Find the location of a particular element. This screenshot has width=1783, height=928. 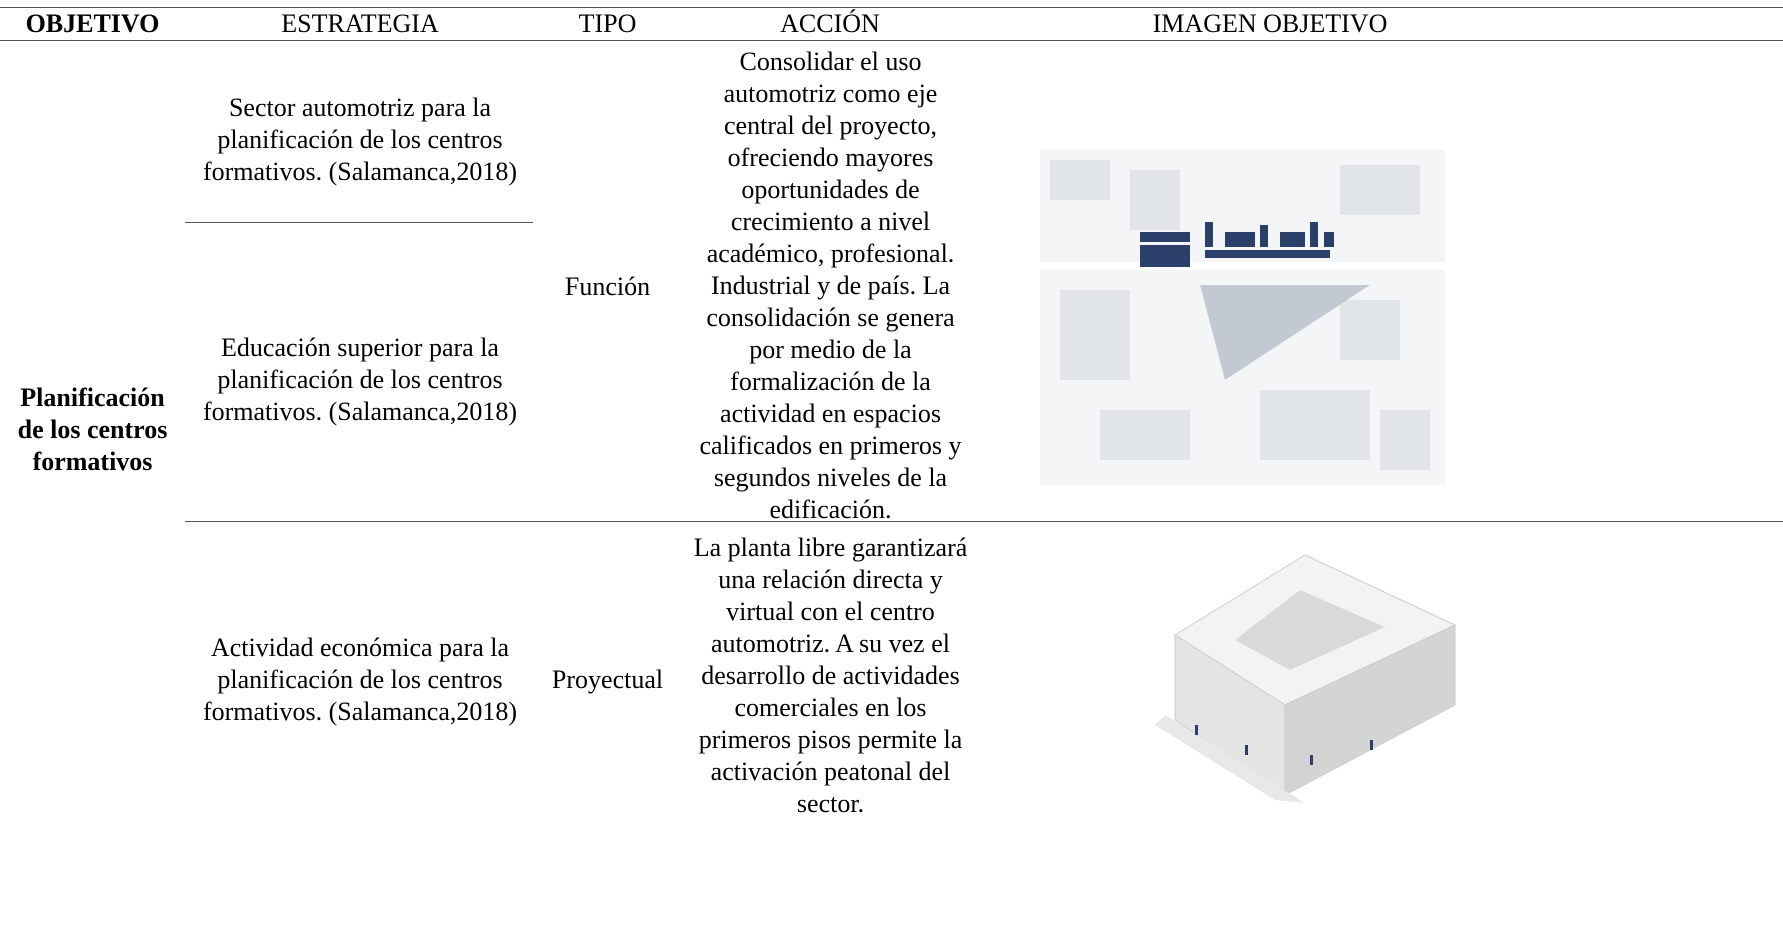

header-cell: IMAGEN OBJETIVO is located at coordinates (1270, 23).